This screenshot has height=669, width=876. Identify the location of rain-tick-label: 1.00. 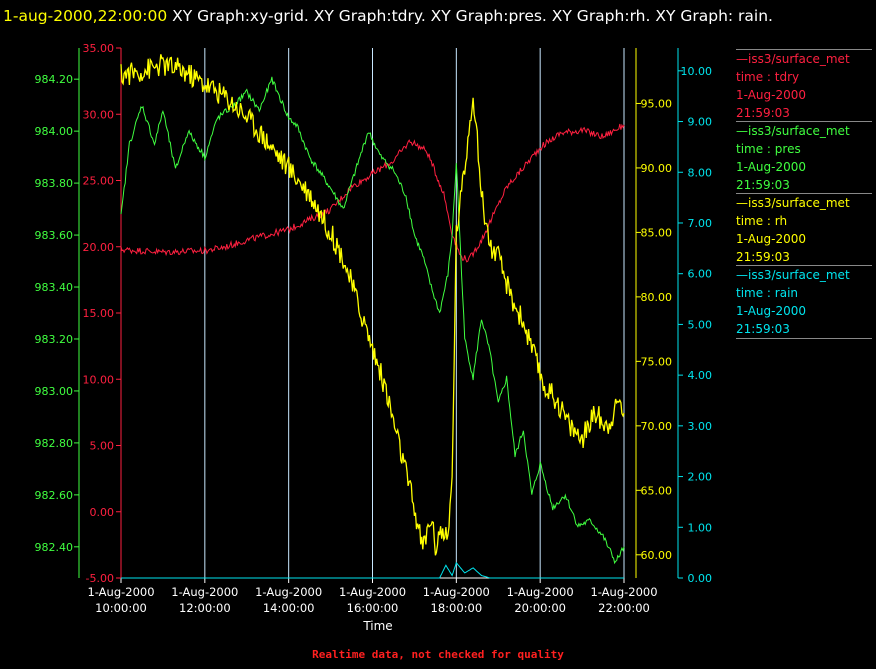
(700, 527).